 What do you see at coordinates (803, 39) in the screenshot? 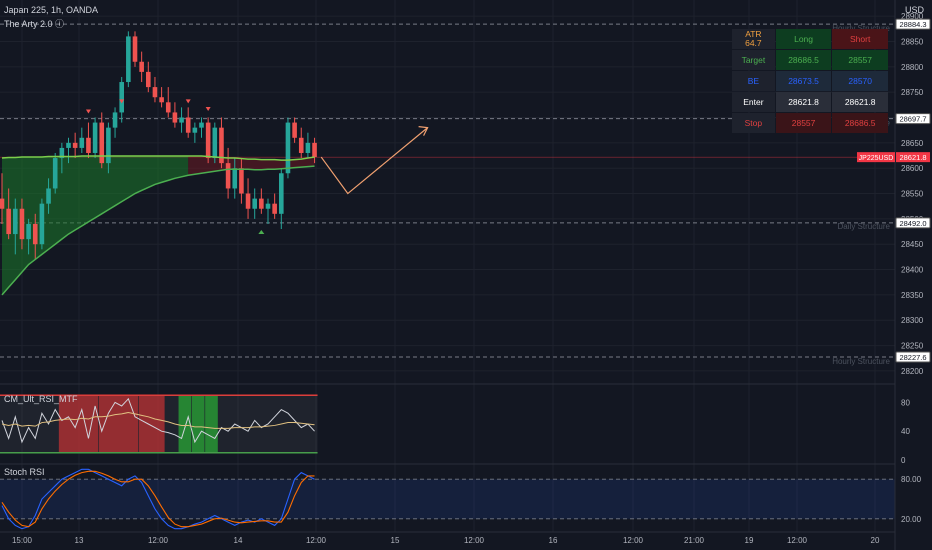
I see `long-header: Long` at bounding box center [803, 39].